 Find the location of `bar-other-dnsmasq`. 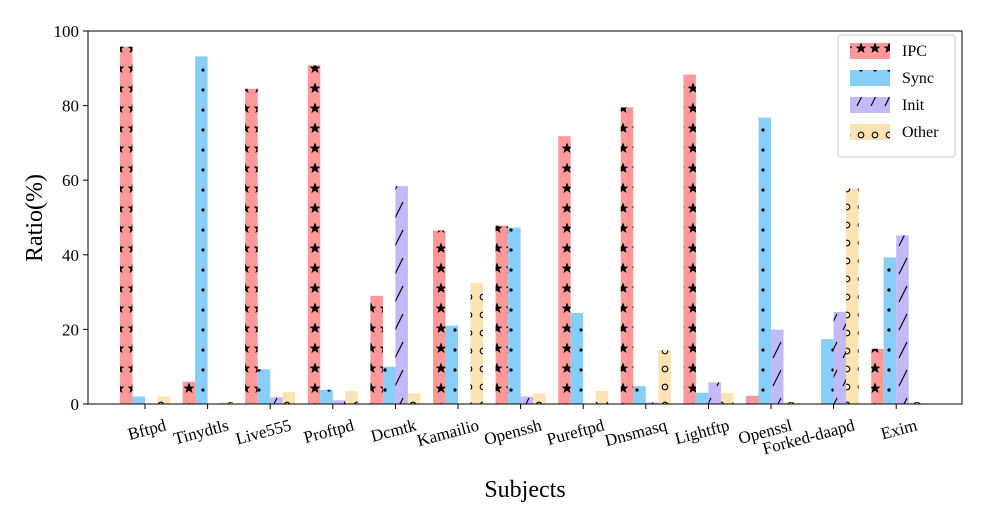

bar-other-dnsmasq is located at coordinates (664, 377).